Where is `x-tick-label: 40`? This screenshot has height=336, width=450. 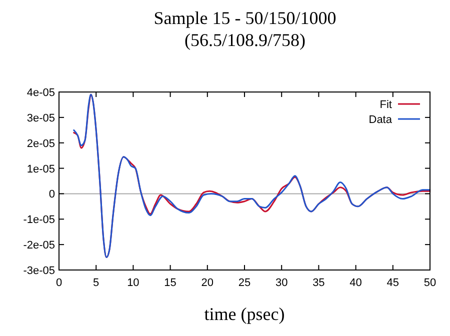 x-tick-label: 40 is located at coordinates (356, 283).